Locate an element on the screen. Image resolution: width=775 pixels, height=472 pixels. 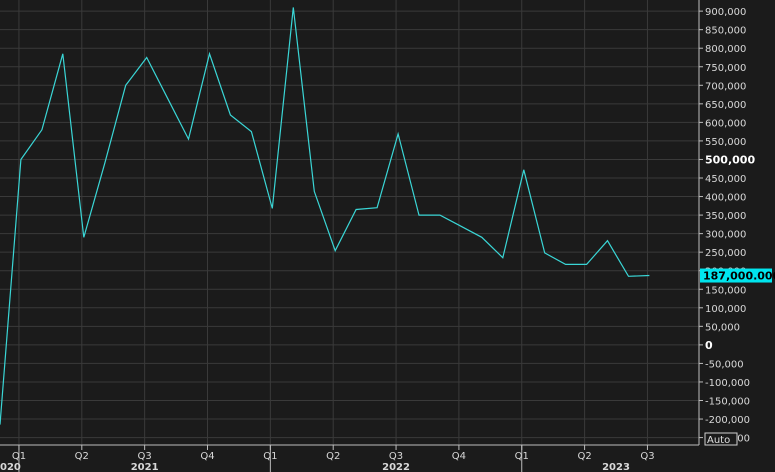
y-tick-label: 0 is located at coordinates (709, 345).